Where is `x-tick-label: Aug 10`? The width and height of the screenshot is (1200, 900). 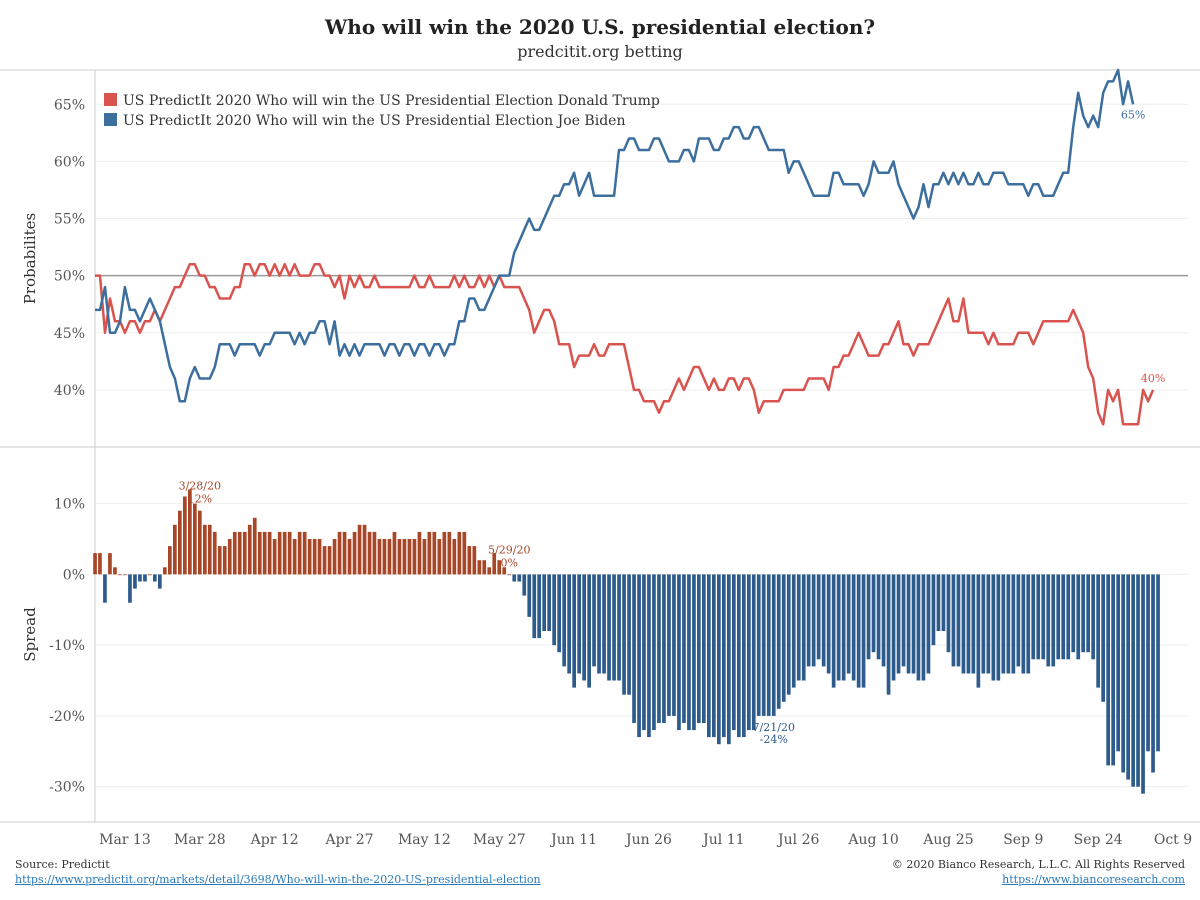
x-tick-label: Aug 10 is located at coordinates (872, 840).